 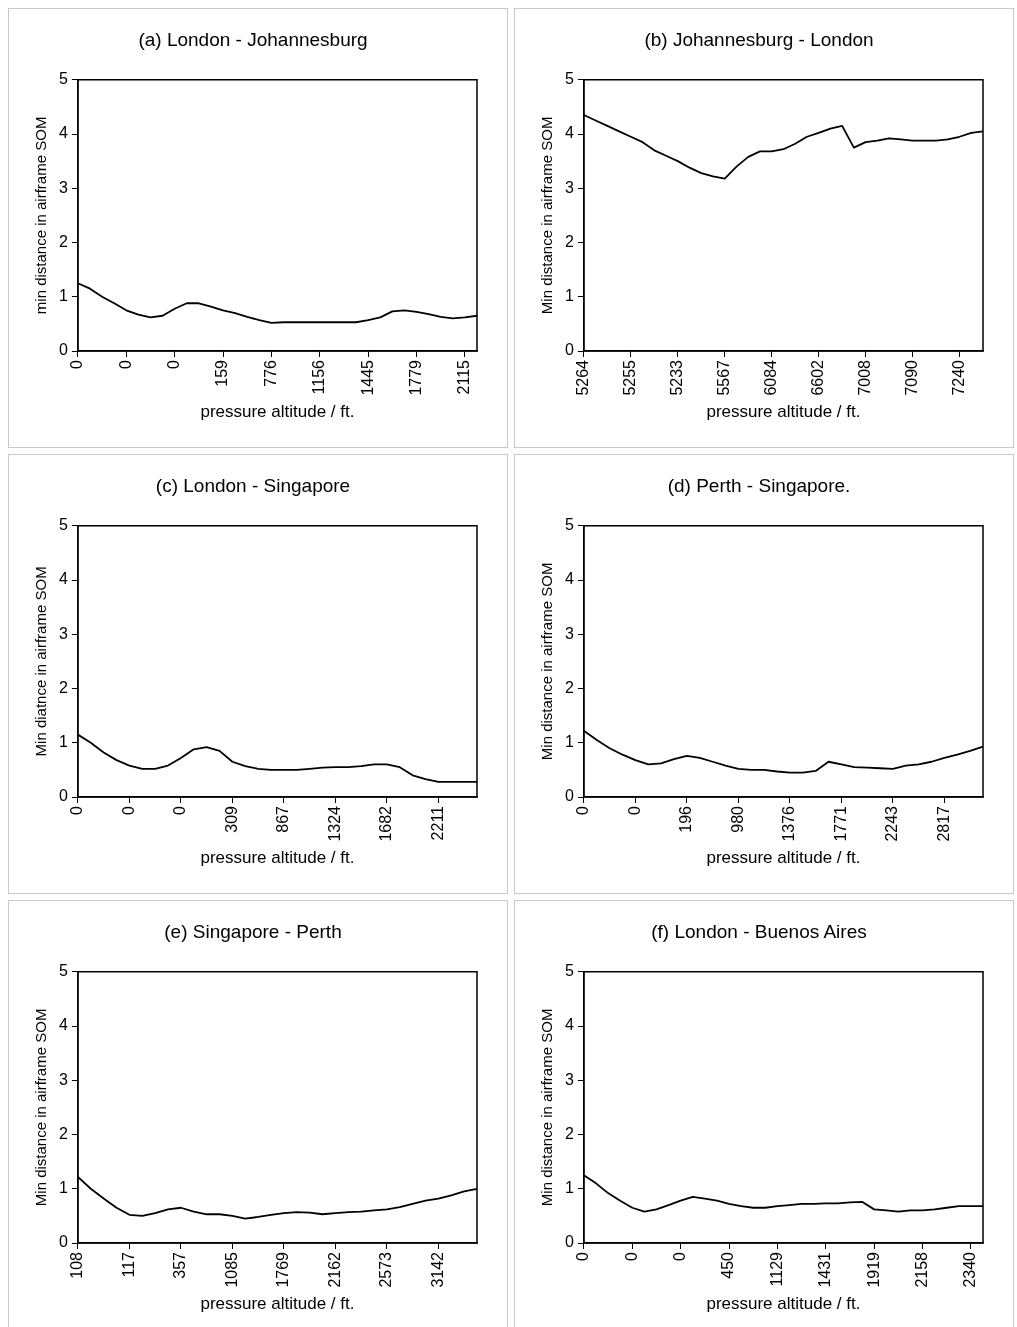 I want to click on x-tick-label: 1324, so click(x=334, y=823).